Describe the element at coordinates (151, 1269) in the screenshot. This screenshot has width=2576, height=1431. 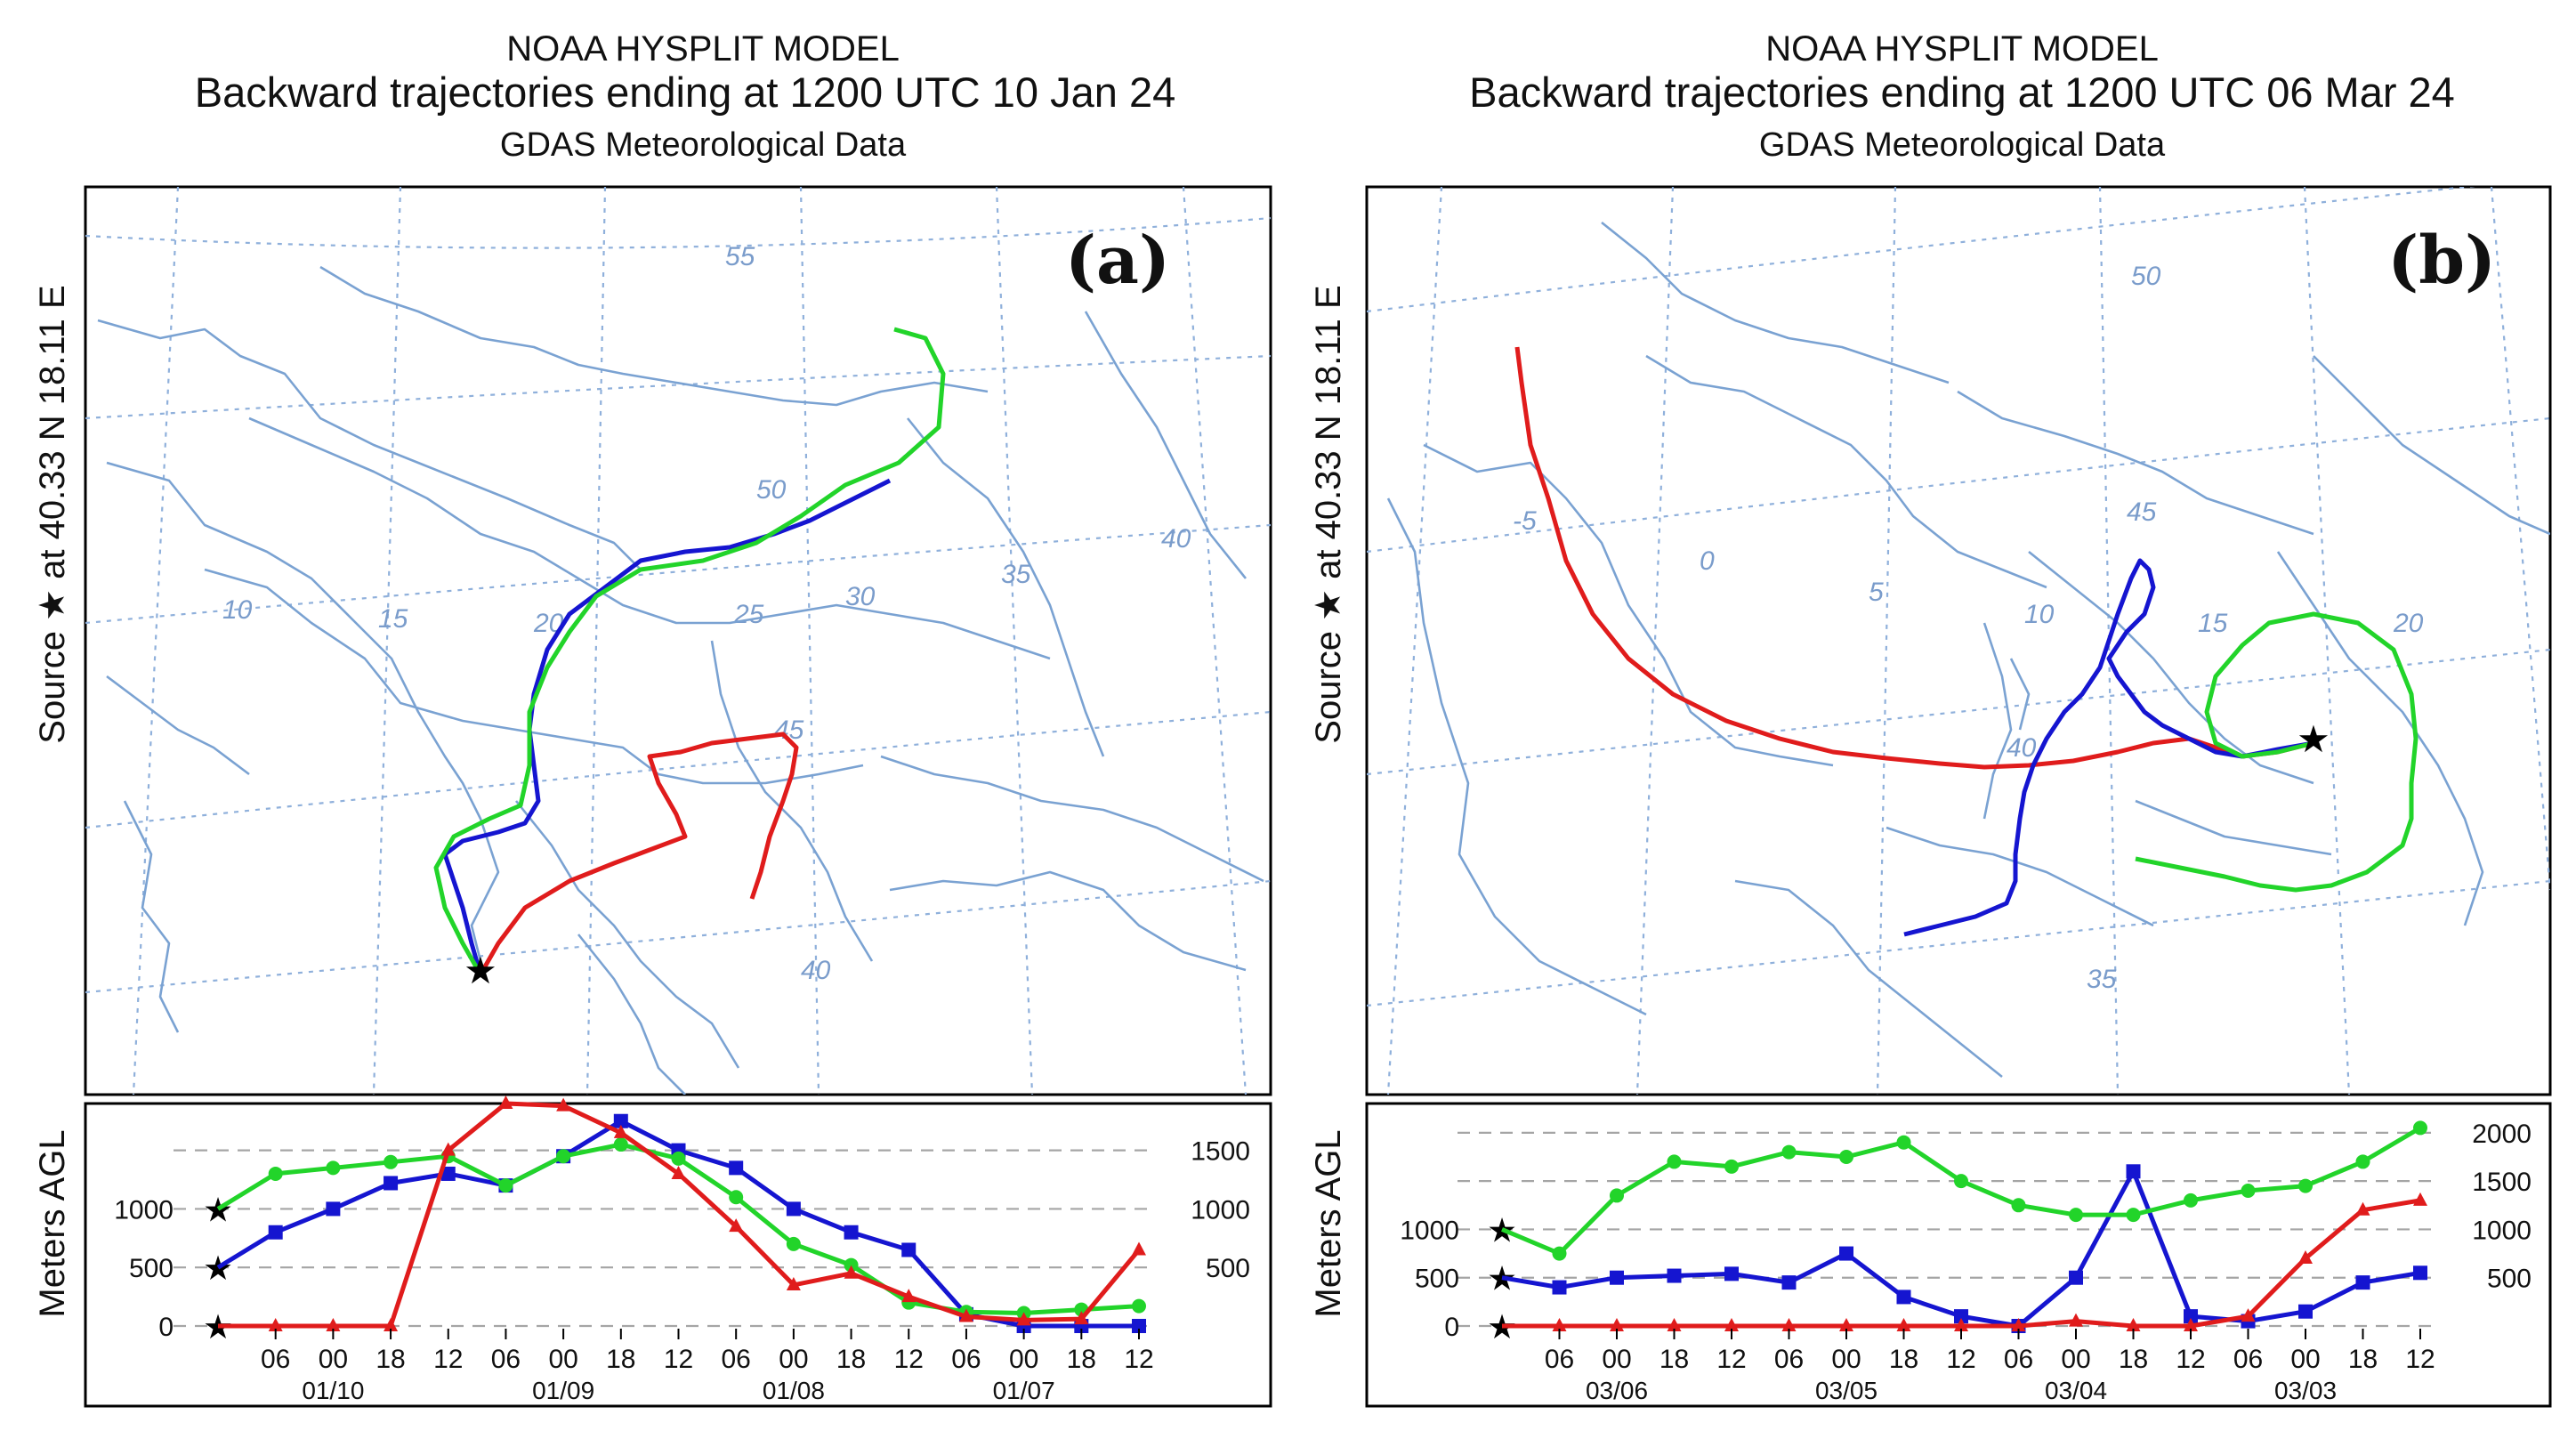
I see `y-tick-left: 500` at that location.